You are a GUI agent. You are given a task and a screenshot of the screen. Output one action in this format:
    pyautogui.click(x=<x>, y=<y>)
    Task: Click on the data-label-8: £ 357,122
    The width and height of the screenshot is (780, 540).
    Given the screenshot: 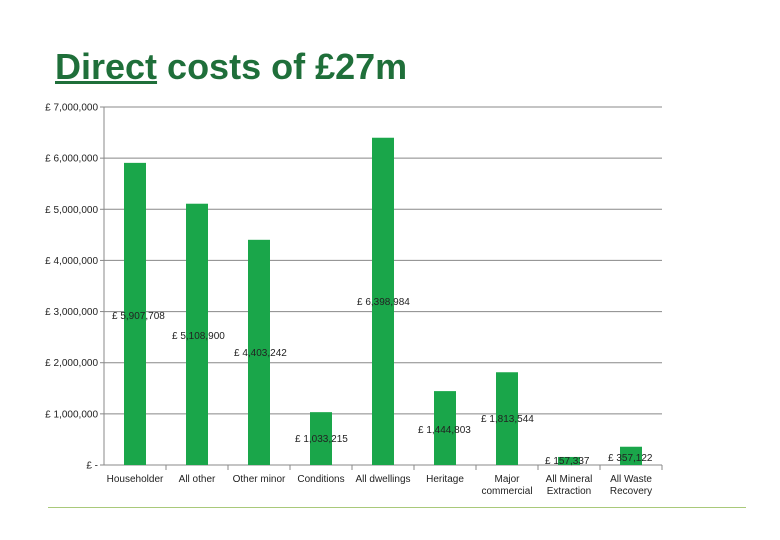 What is the action you would take?
    pyautogui.click(x=630, y=458)
    